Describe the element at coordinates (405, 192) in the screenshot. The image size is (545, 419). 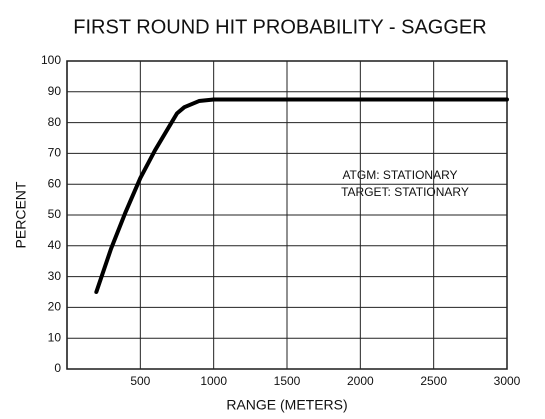
I see `annotation: TARGET: STATIONARY` at that location.